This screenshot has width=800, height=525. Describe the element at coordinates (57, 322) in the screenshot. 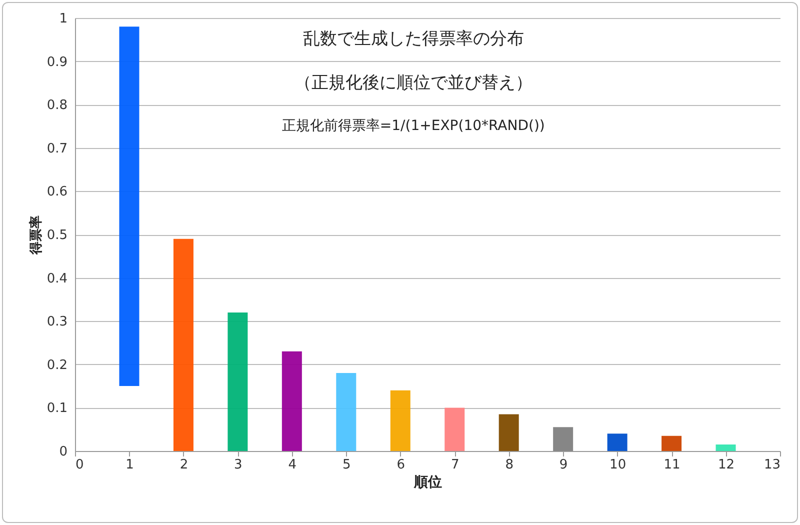

I see `y-tick-label: 0.3` at that location.